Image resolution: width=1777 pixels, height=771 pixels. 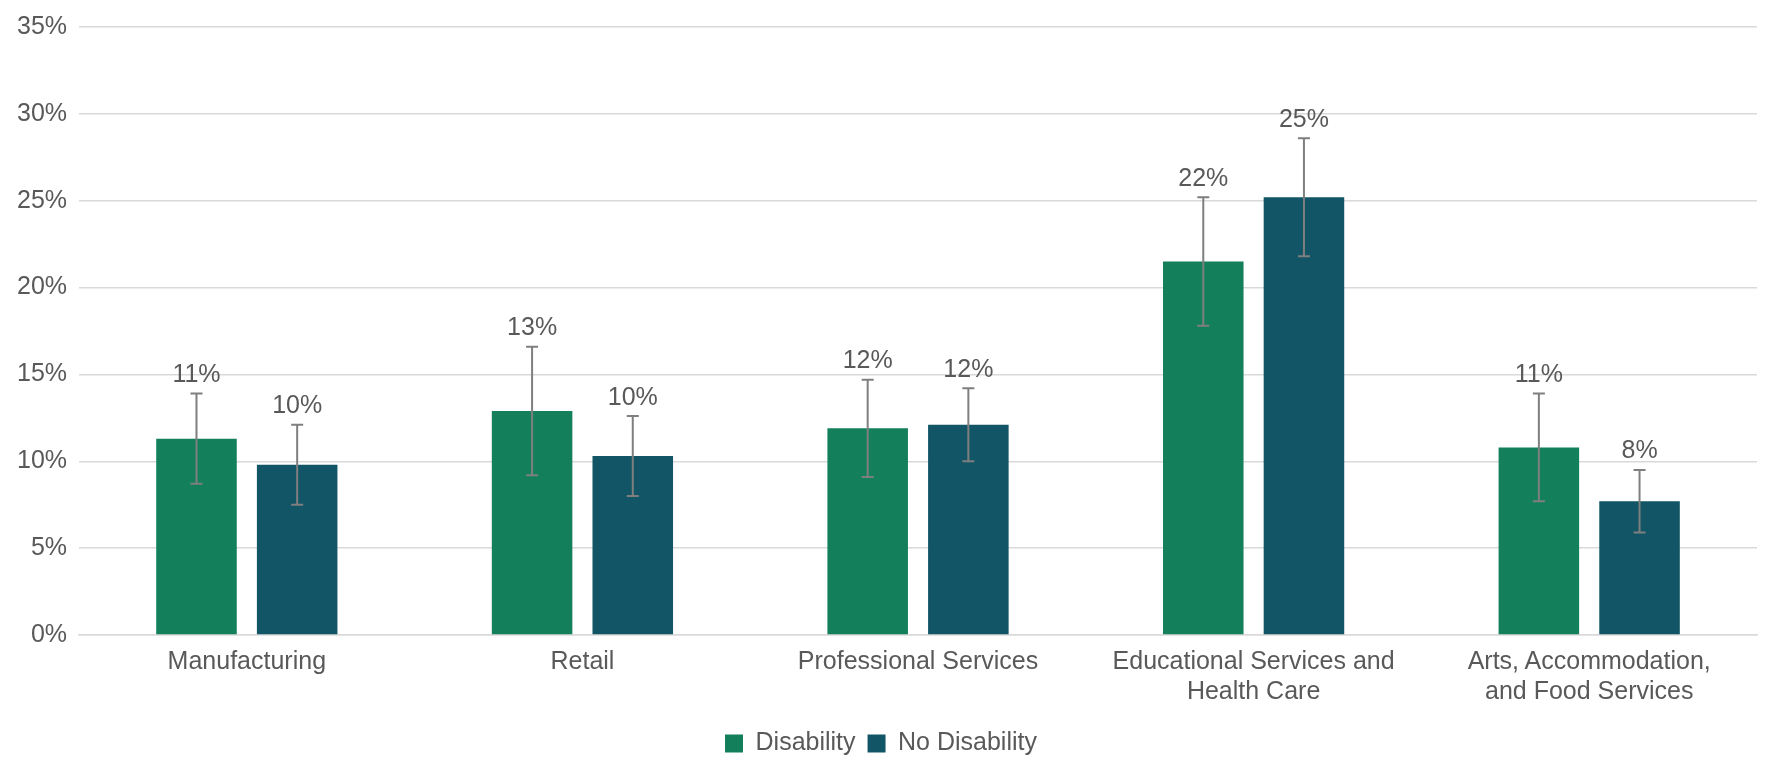 What do you see at coordinates (247, 659) in the screenshot?
I see `x-tick-label: Manufacturing` at bounding box center [247, 659].